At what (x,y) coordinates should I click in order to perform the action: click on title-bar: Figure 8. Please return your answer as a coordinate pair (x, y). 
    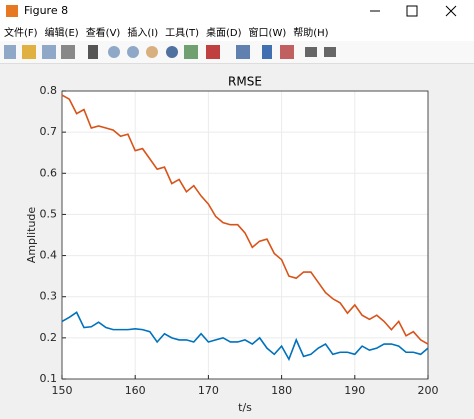
    Looking at the image, I should click on (237, 11).